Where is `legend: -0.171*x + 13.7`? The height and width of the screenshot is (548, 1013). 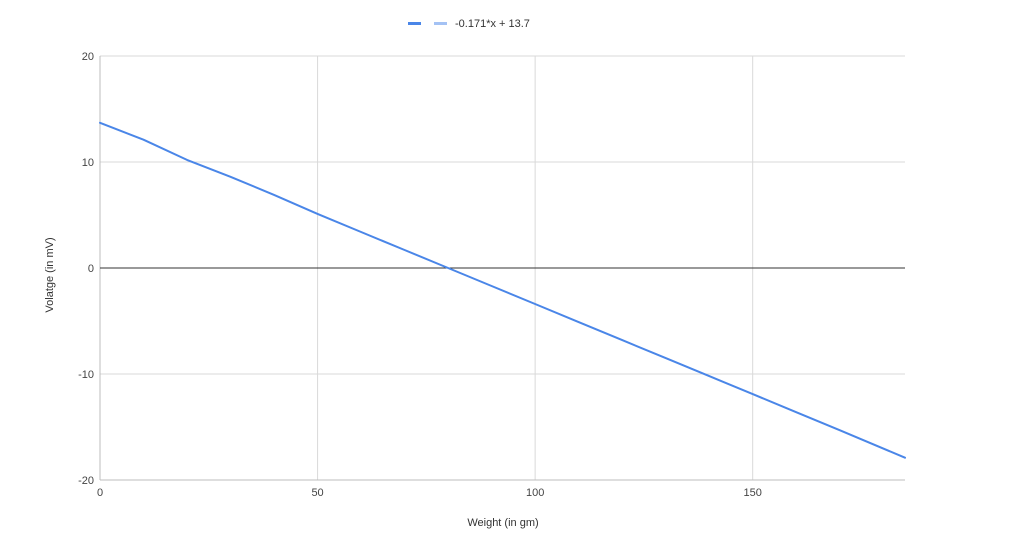
legend: -0.171*x + 13.7 is located at coordinates (469, 24).